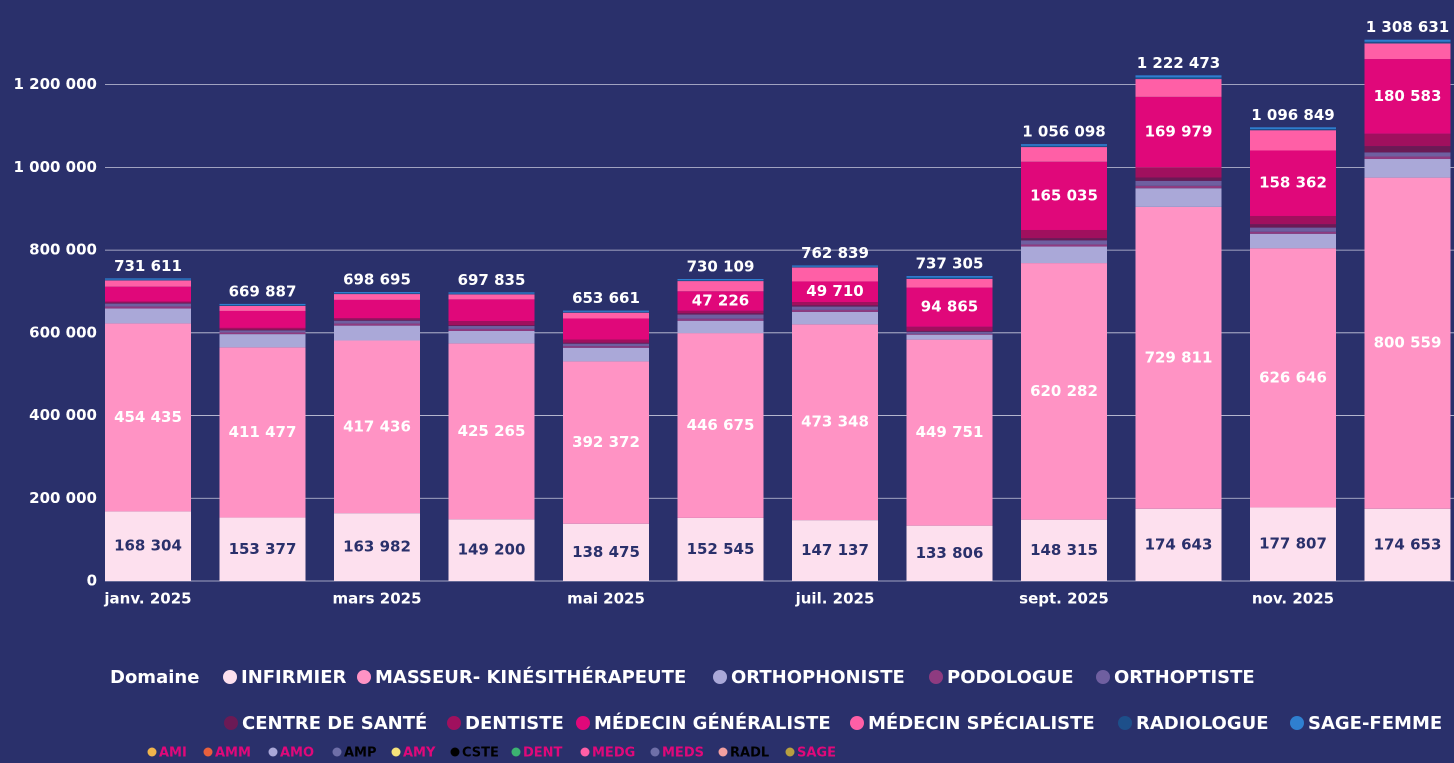 Image resolution: width=1454 pixels, height=763 pixels. What do you see at coordinates (492, 280) in the screenshot?
I see `total-label: 697 835` at bounding box center [492, 280].